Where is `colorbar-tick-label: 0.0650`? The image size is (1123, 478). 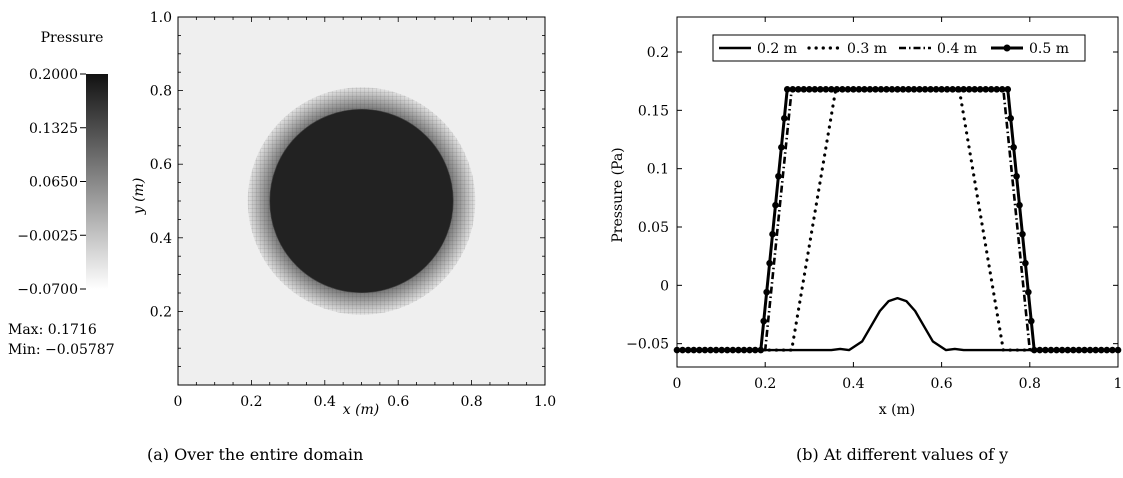
colorbar-tick-label: 0.0650 is located at coordinates (53, 183).